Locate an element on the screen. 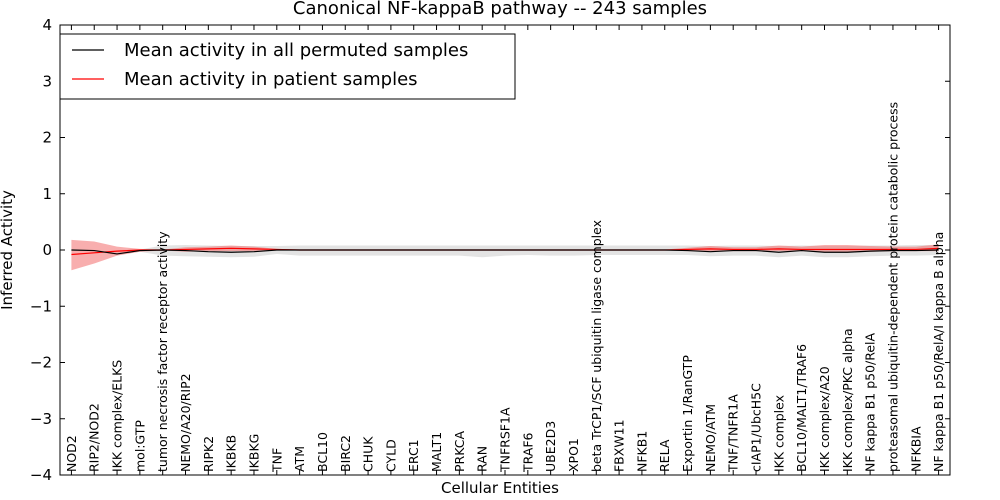 The width and height of the screenshot is (1000, 500). y-tick-label: 0 is located at coordinates (47, 250).